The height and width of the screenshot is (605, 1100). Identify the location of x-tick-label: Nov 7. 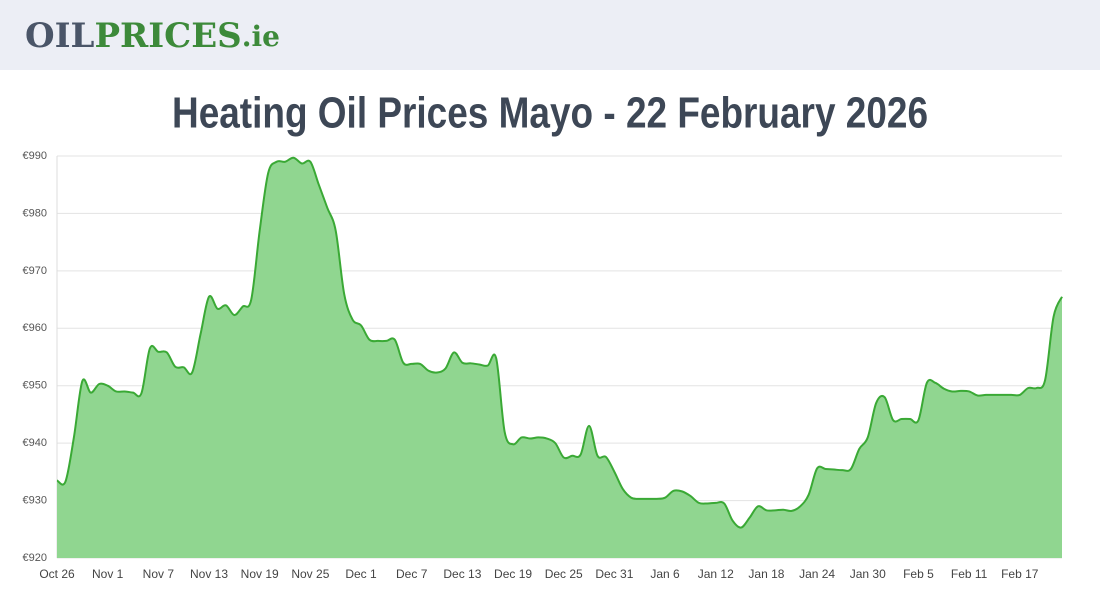
(159, 574).